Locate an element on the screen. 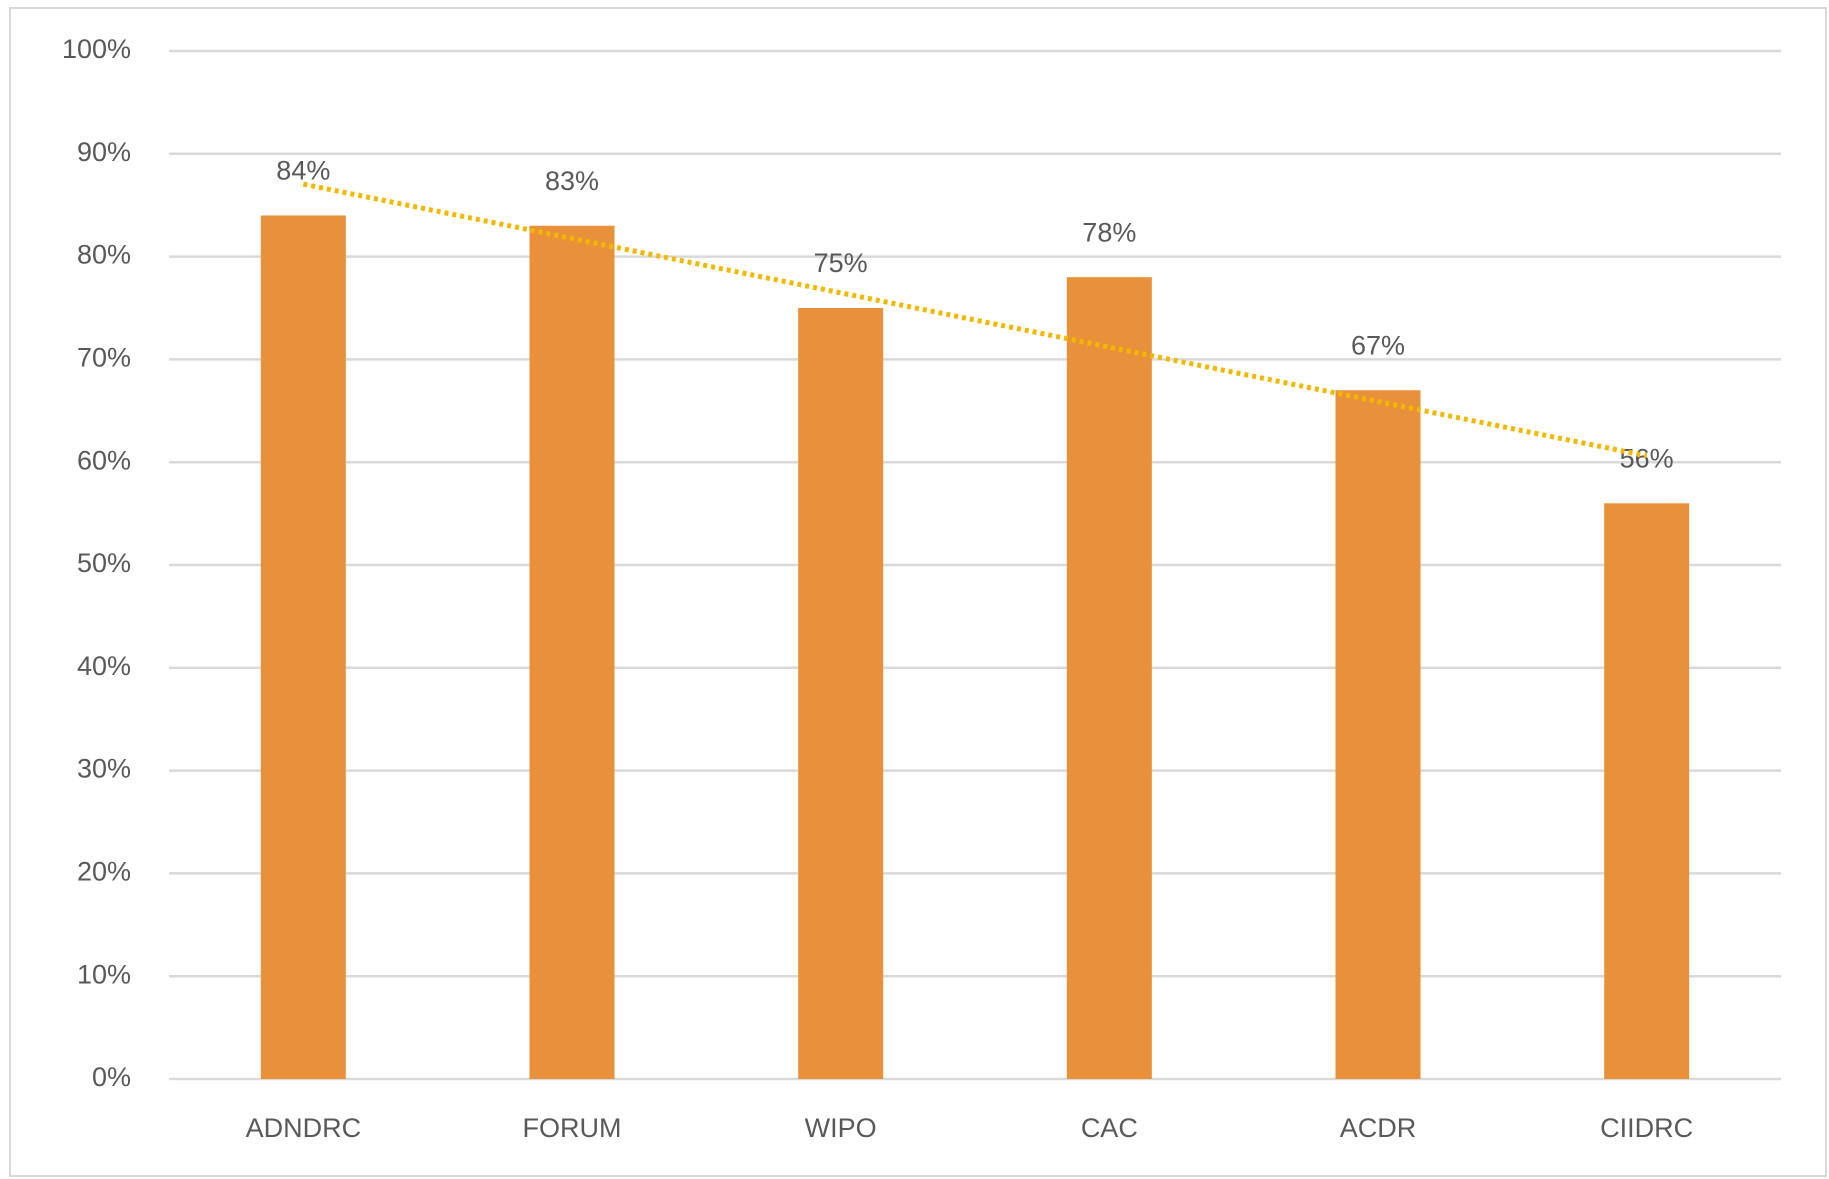 This screenshot has width=1829, height=1179. data-label: 75% is located at coordinates (841, 263).